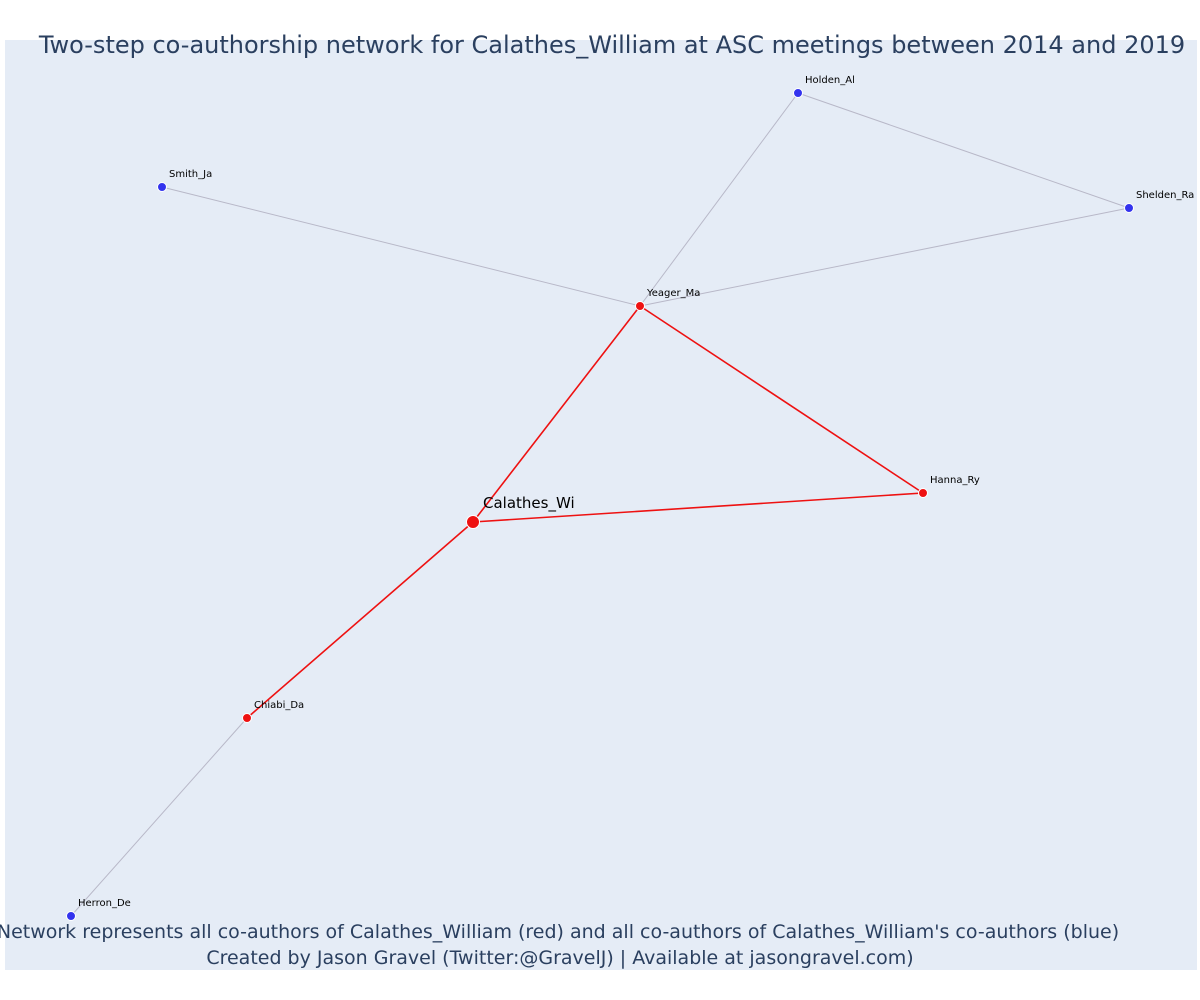 This screenshot has width=1200, height=1000. Describe the element at coordinates (473, 522) in the screenshot. I see `node-calathes` at that location.